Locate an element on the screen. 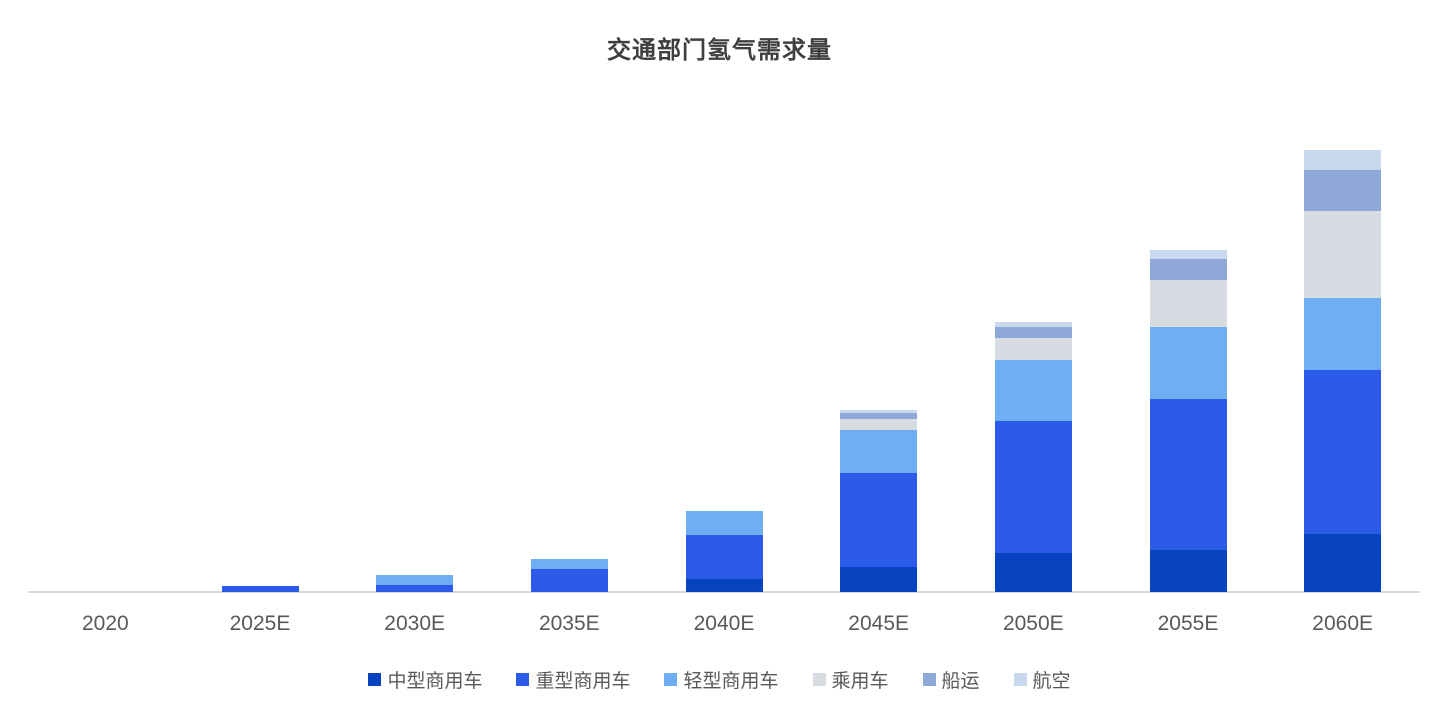 The height and width of the screenshot is (721, 1439). legend-item: 中型商用车 is located at coordinates (425, 679).